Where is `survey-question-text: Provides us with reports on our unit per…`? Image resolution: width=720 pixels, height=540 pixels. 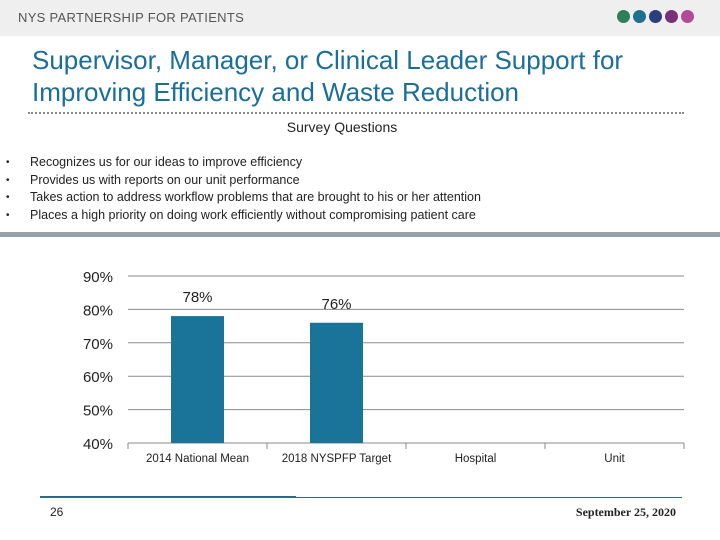
survey-question-text: Provides us with reports on our unit per… is located at coordinates (165, 179).